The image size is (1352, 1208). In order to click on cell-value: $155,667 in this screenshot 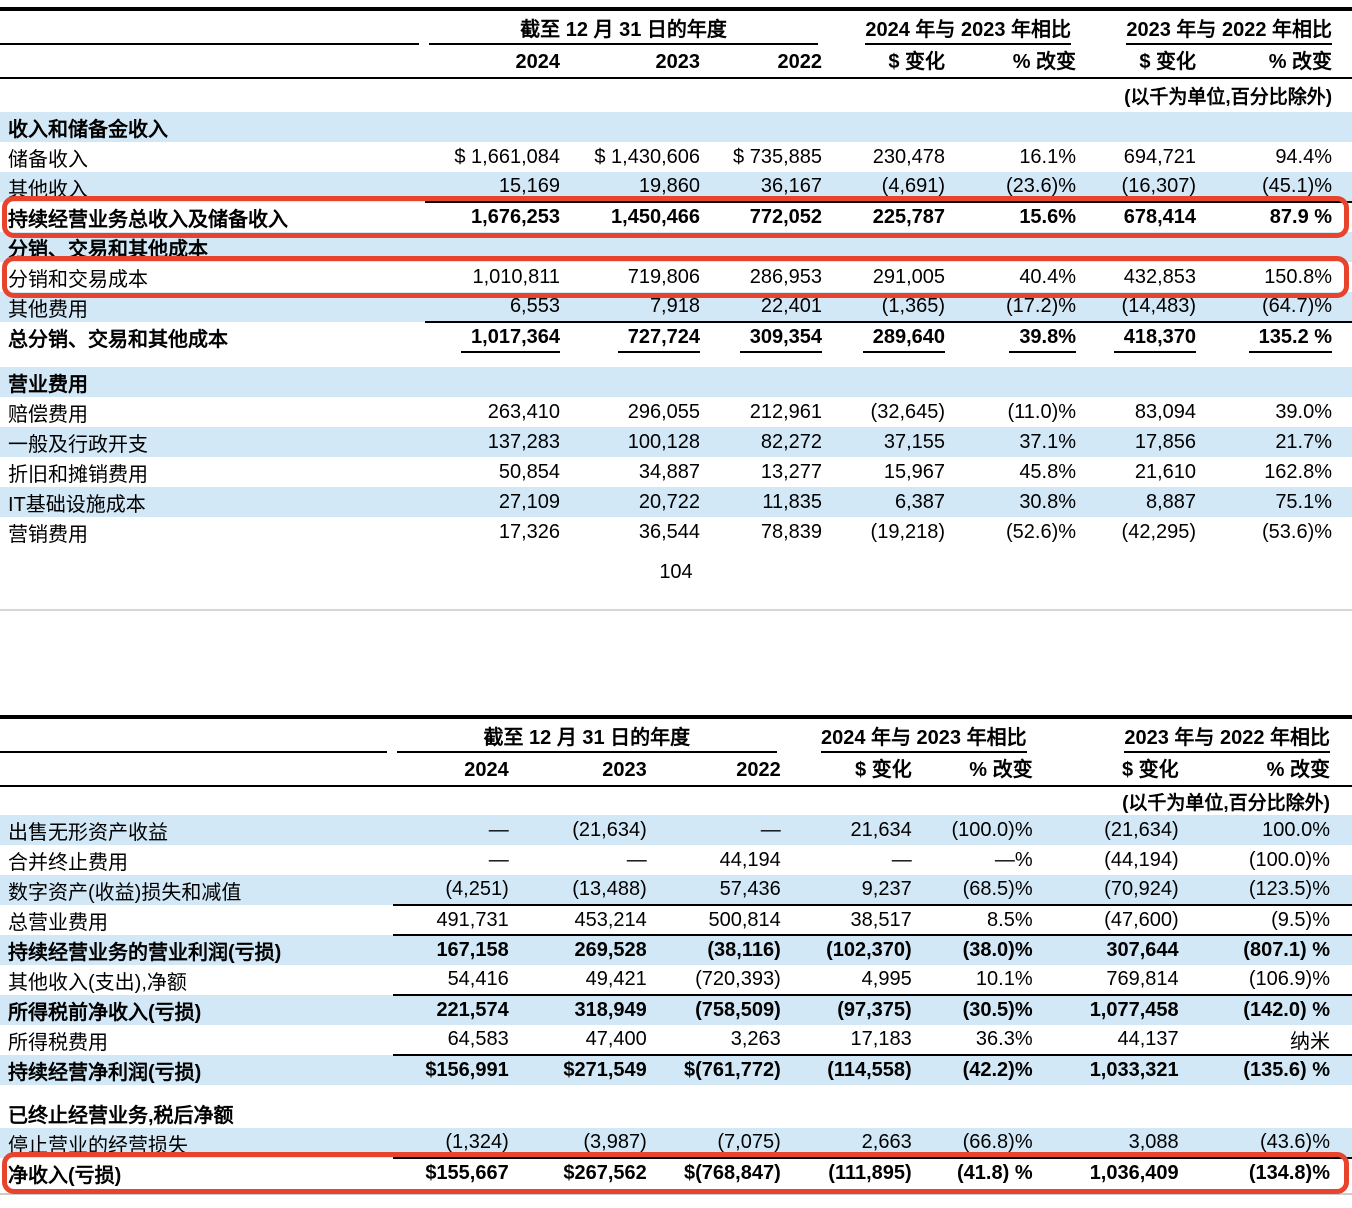, I will do `click(450, 1173)`.